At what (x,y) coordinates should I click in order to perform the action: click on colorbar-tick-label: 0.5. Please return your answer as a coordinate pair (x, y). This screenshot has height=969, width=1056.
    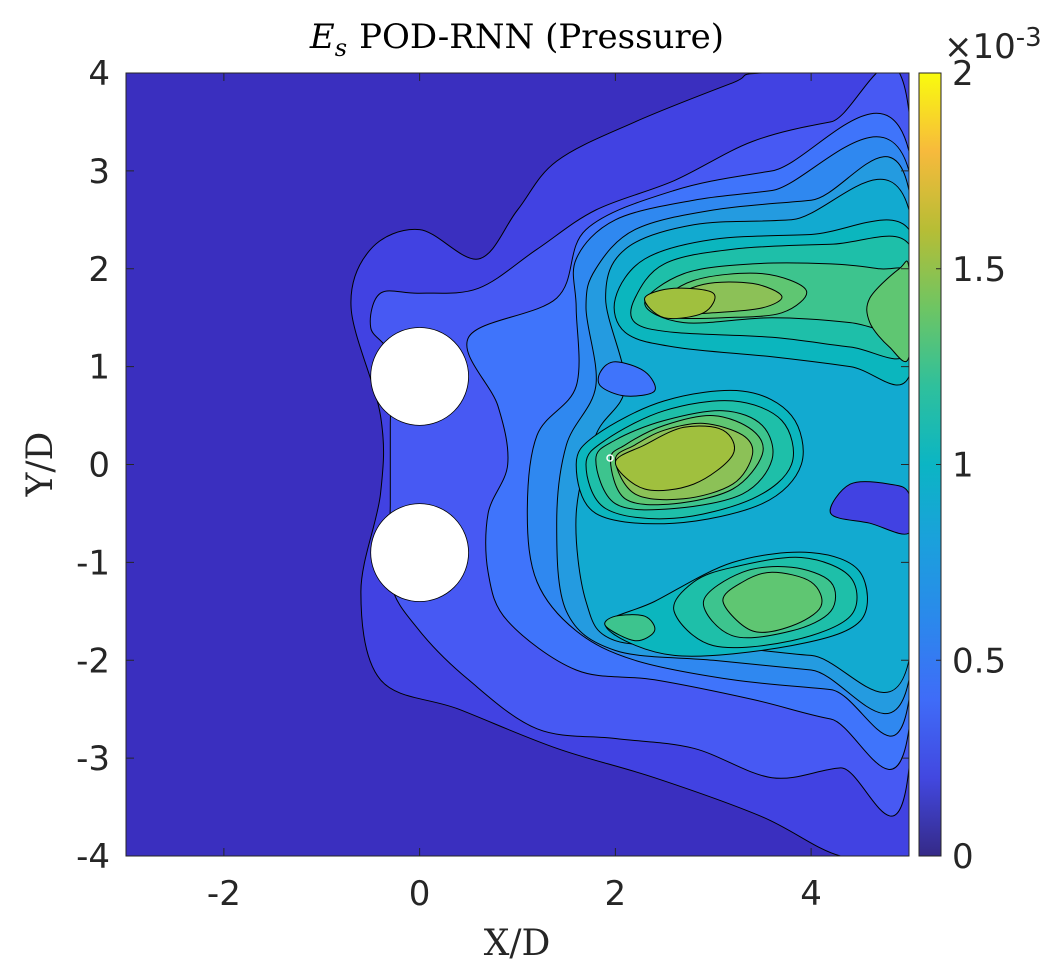
    Looking at the image, I should click on (979, 661).